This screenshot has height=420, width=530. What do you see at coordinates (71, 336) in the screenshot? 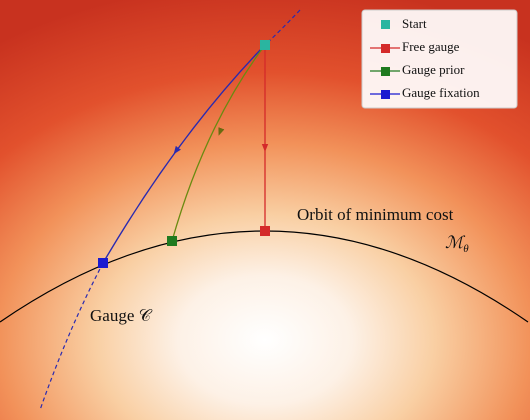
I see `gauge-dashed-bottom` at bounding box center [71, 336].